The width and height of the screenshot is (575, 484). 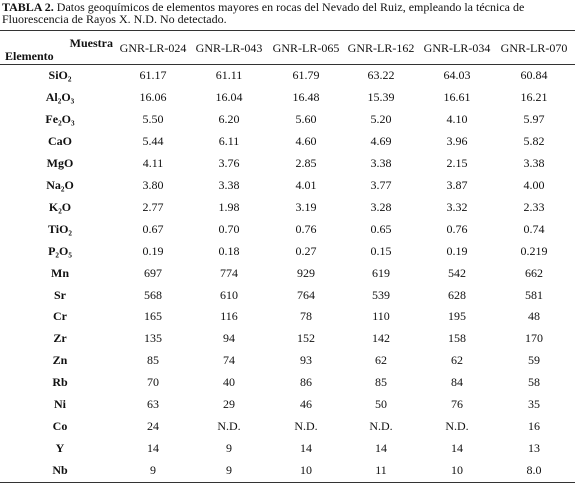 I want to click on element-name: P₂O₅, so click(x=60, y=250).